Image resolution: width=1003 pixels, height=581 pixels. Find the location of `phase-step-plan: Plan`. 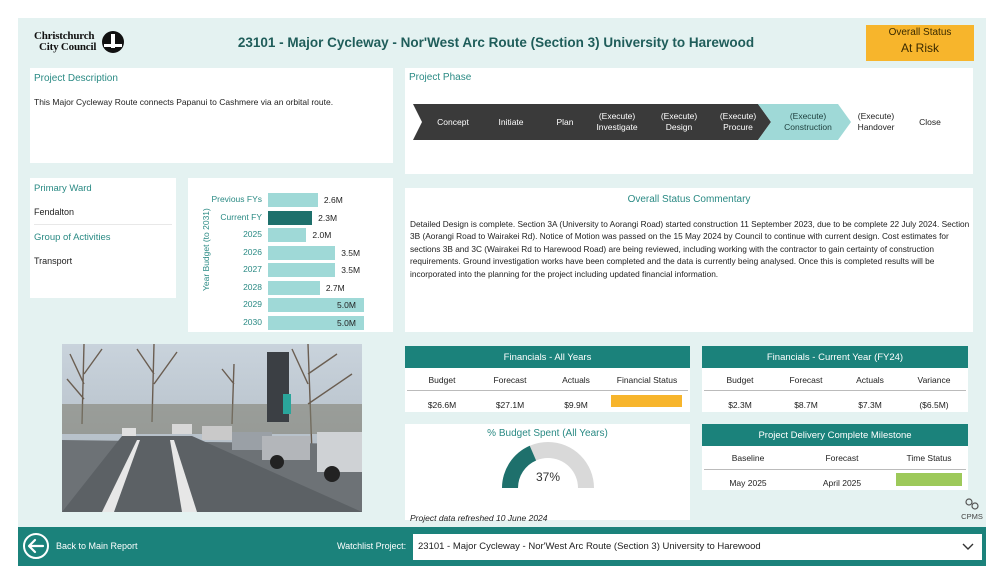

phase-step-plan: Plan is located at coordinates (565, 121).